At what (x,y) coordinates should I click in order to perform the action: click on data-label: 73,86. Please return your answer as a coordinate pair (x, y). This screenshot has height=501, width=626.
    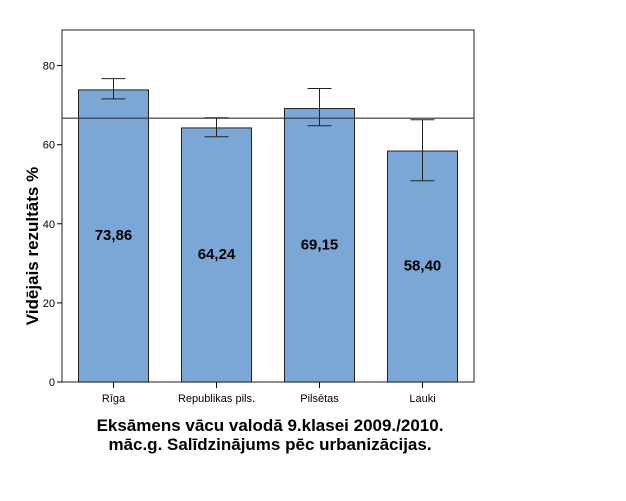
    Looking at the image, I should click on (114, 235).